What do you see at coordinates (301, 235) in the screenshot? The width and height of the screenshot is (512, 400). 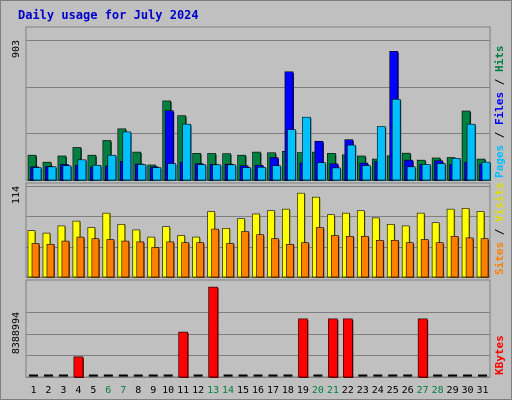 I see `bar-visits-day-19-face` at bounding box center [301, 235].